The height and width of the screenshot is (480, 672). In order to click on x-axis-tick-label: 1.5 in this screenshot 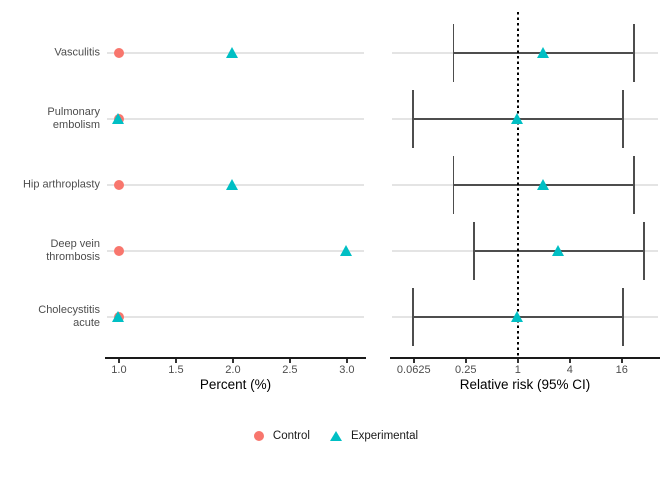, I will do `click(176, 370)`.